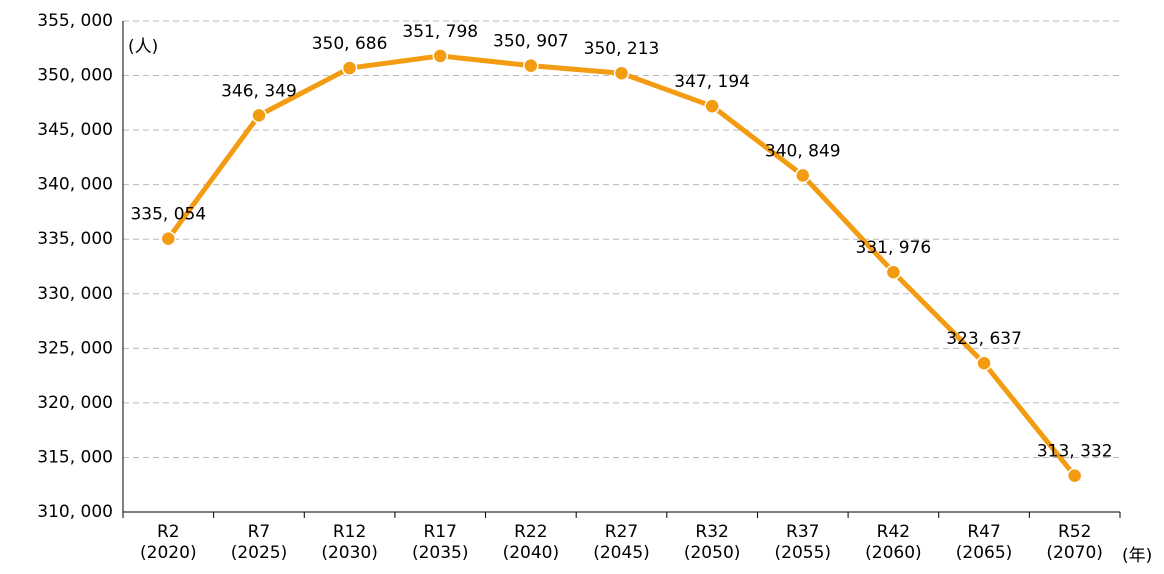  Describe the element at coordinates (75, 76) in the screenshot. I see `y-tick-label: 350, 000` at that location.